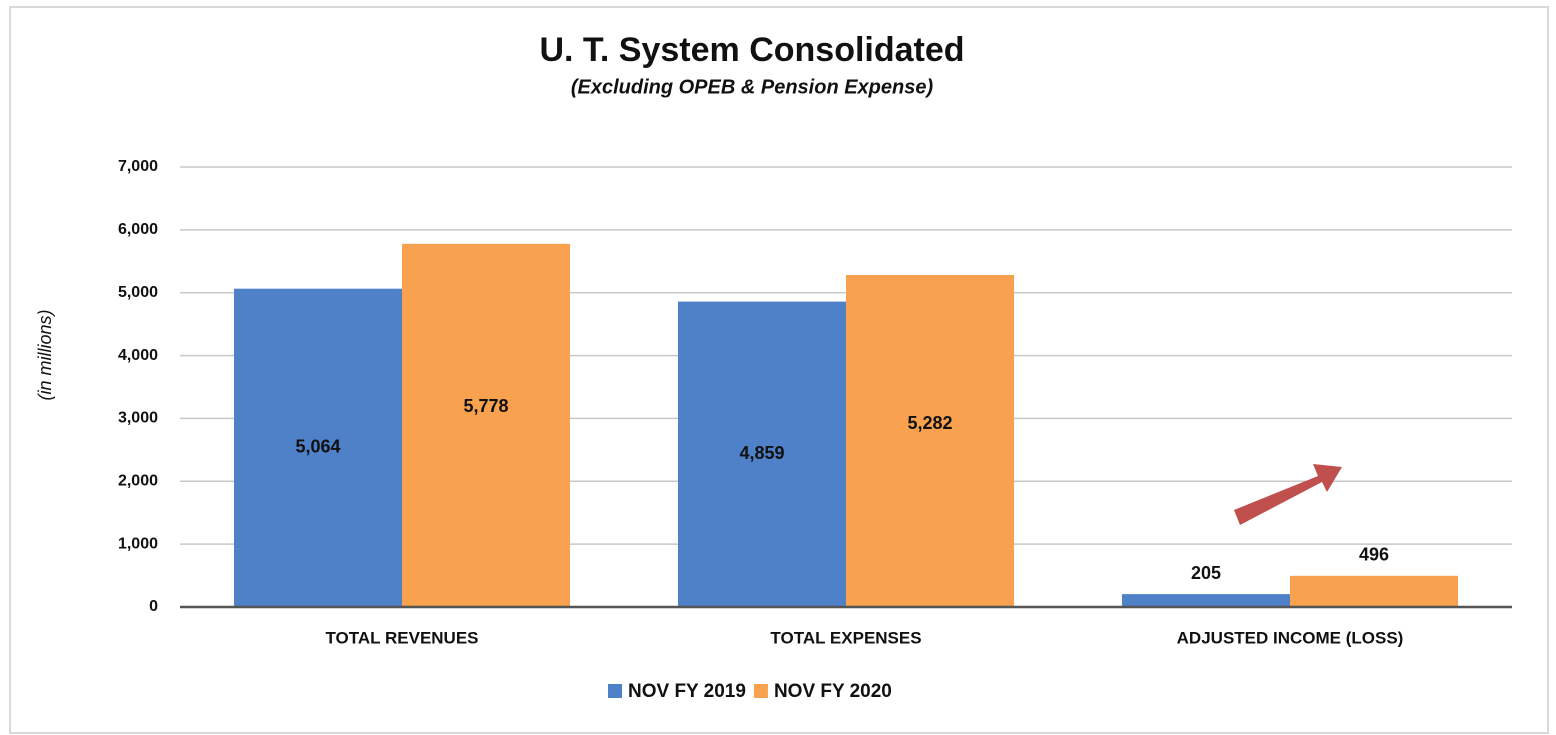 Image resolution: width=1556 pixels, height=735 pixels. Describe the element at coordinates (45, 354) in the screenshot. I see `y-axis-label: (in millions)` at that location.